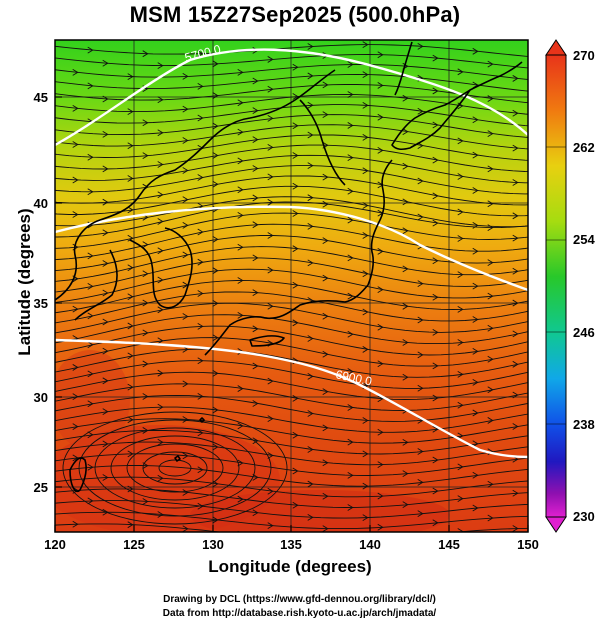 This screenshot has width=599, height=625. What do you see at coordinates (584, 55) in the screenshot?
I see `colorbar-label: 270` at bounding box center [584, 55].